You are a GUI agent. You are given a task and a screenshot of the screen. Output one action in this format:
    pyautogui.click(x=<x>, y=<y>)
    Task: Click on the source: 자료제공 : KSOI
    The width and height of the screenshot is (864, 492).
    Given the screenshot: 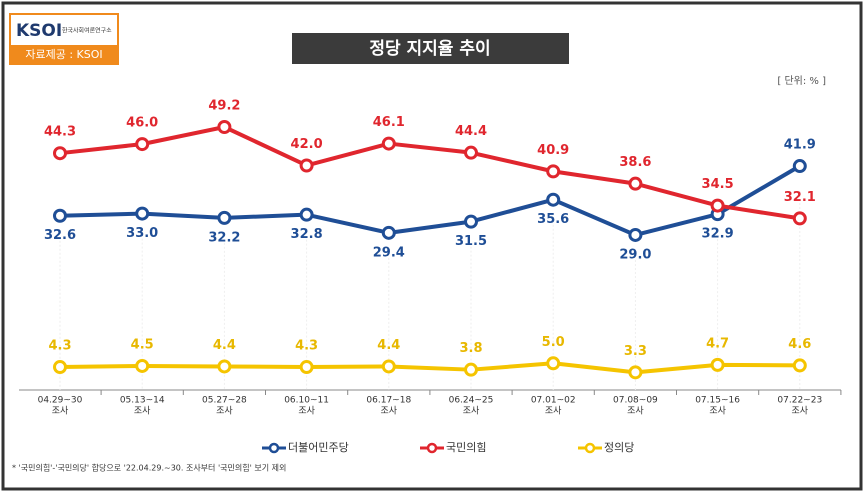 What is the action you would take?
    pyautogui.click(x=63, y=54)
    